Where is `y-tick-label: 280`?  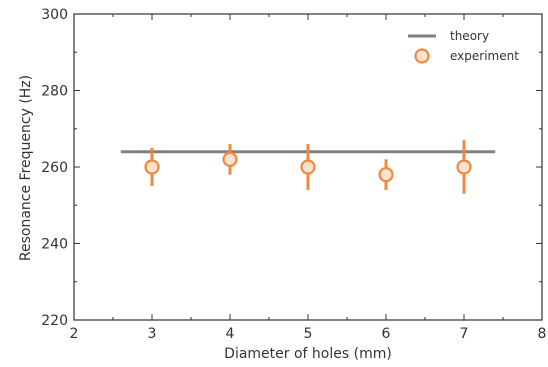
y-tick-label: 280 is located at coordinates (54, 92).